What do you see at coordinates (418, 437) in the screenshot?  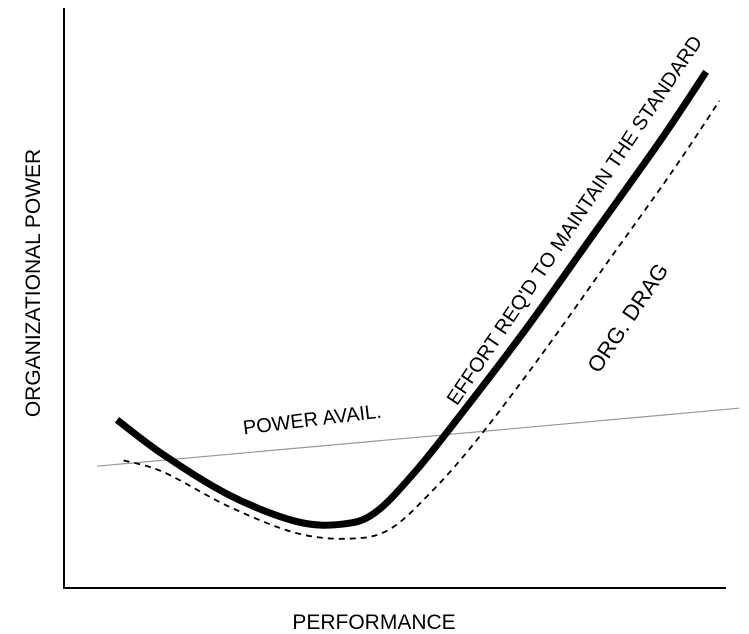 I see `power-curve` at bounding box center [418, 437].